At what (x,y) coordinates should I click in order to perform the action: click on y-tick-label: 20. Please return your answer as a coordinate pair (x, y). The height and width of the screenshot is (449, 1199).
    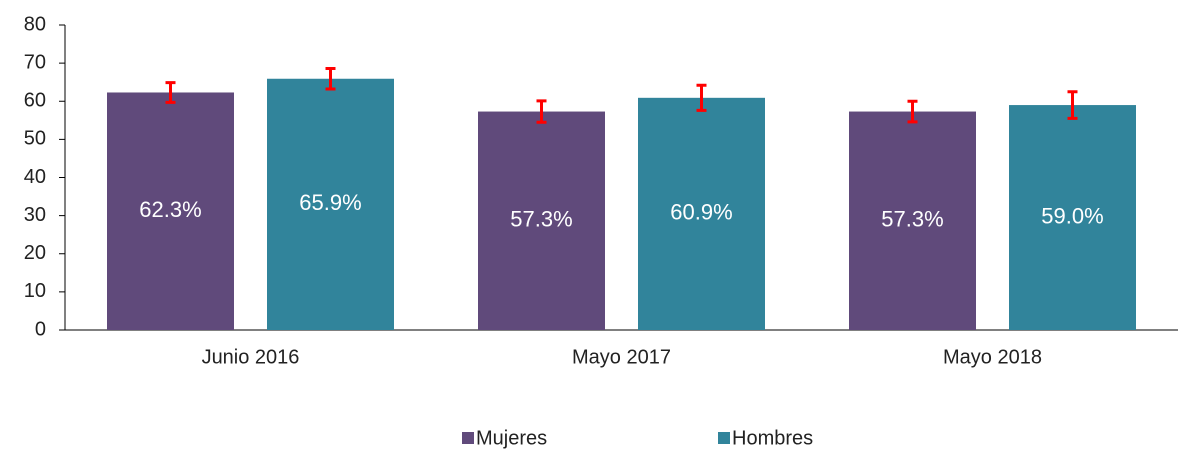
    Looking at the image, I should click on (35, 253).